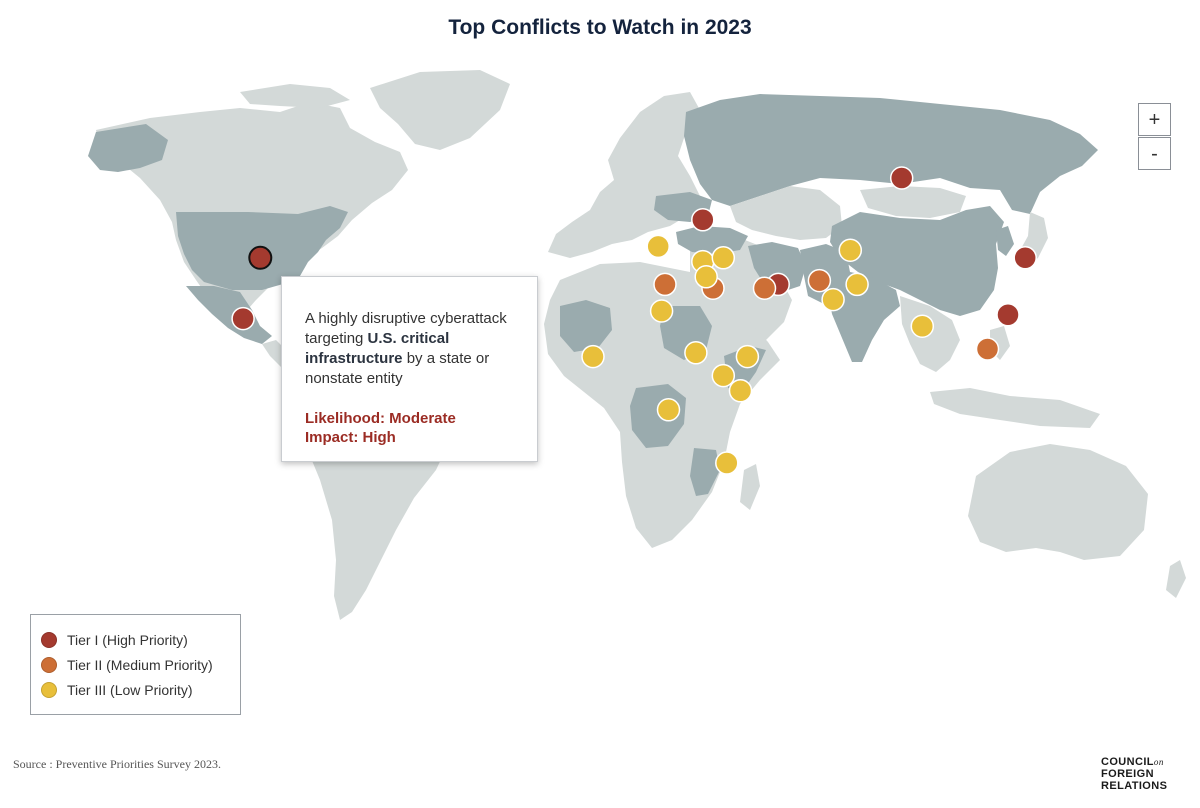 Image resolution: width=1200 pixels, height=808 pixels. Describe the element at coordinates (586, 326) in the screenshot. I see `land-mali` at that location.